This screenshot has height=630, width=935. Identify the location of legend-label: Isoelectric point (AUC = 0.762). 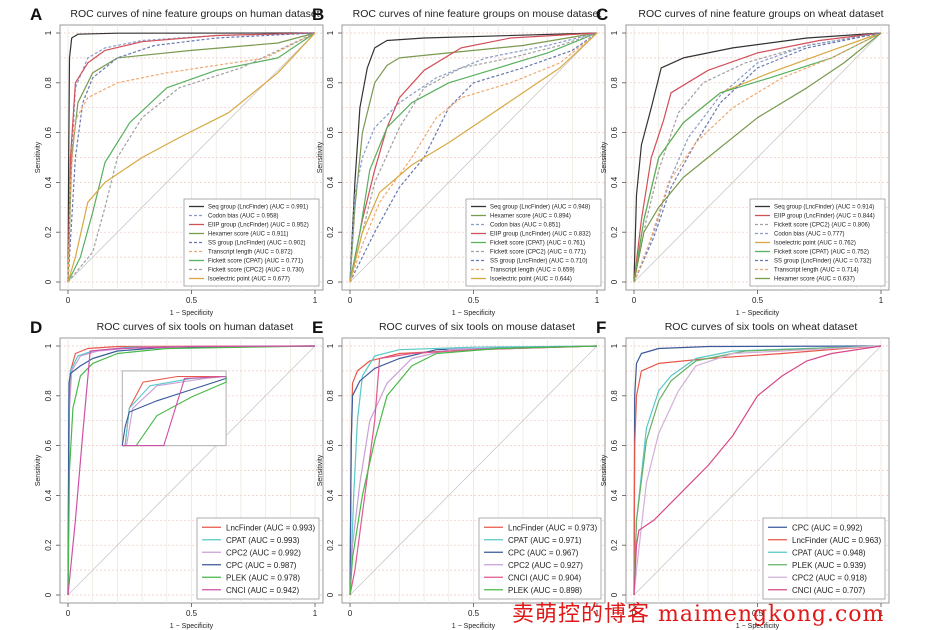
(815, 244).